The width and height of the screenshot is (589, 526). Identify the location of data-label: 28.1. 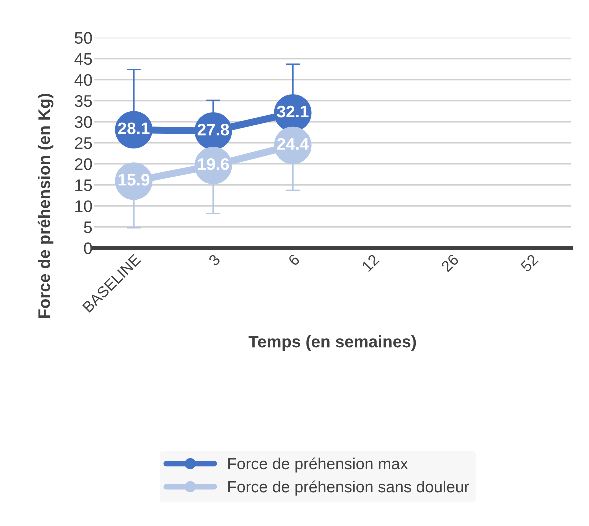
(134, 128).